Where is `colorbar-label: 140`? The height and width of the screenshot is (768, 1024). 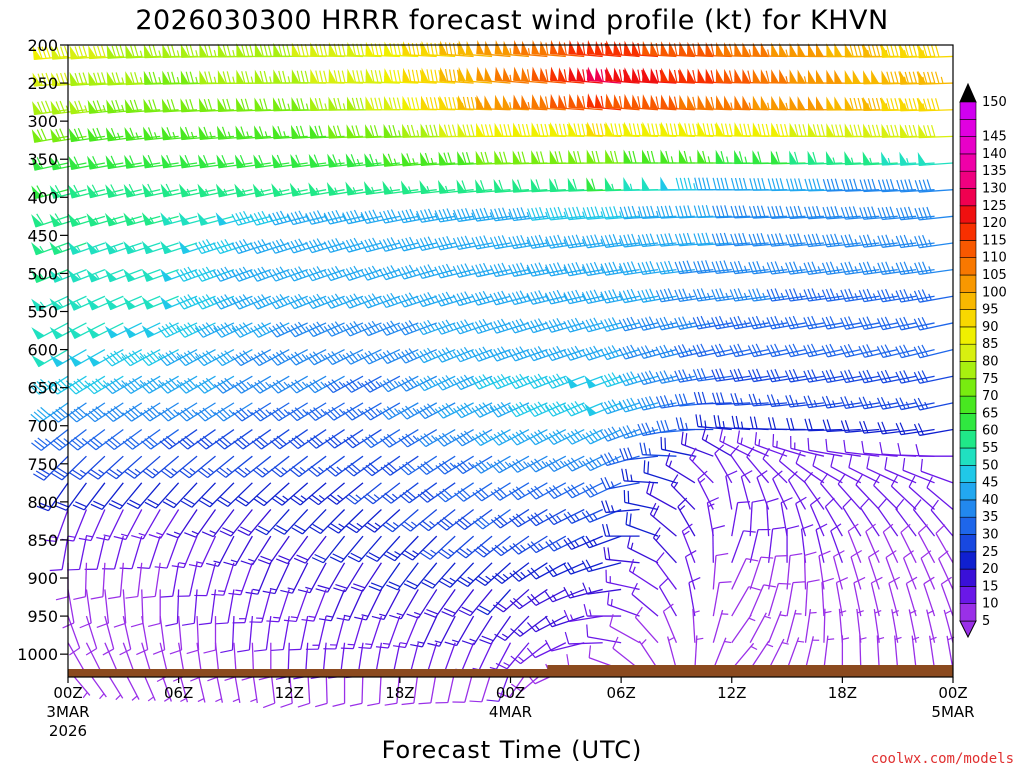 colorbar-label: 140 is located at coordinates (994, 154).